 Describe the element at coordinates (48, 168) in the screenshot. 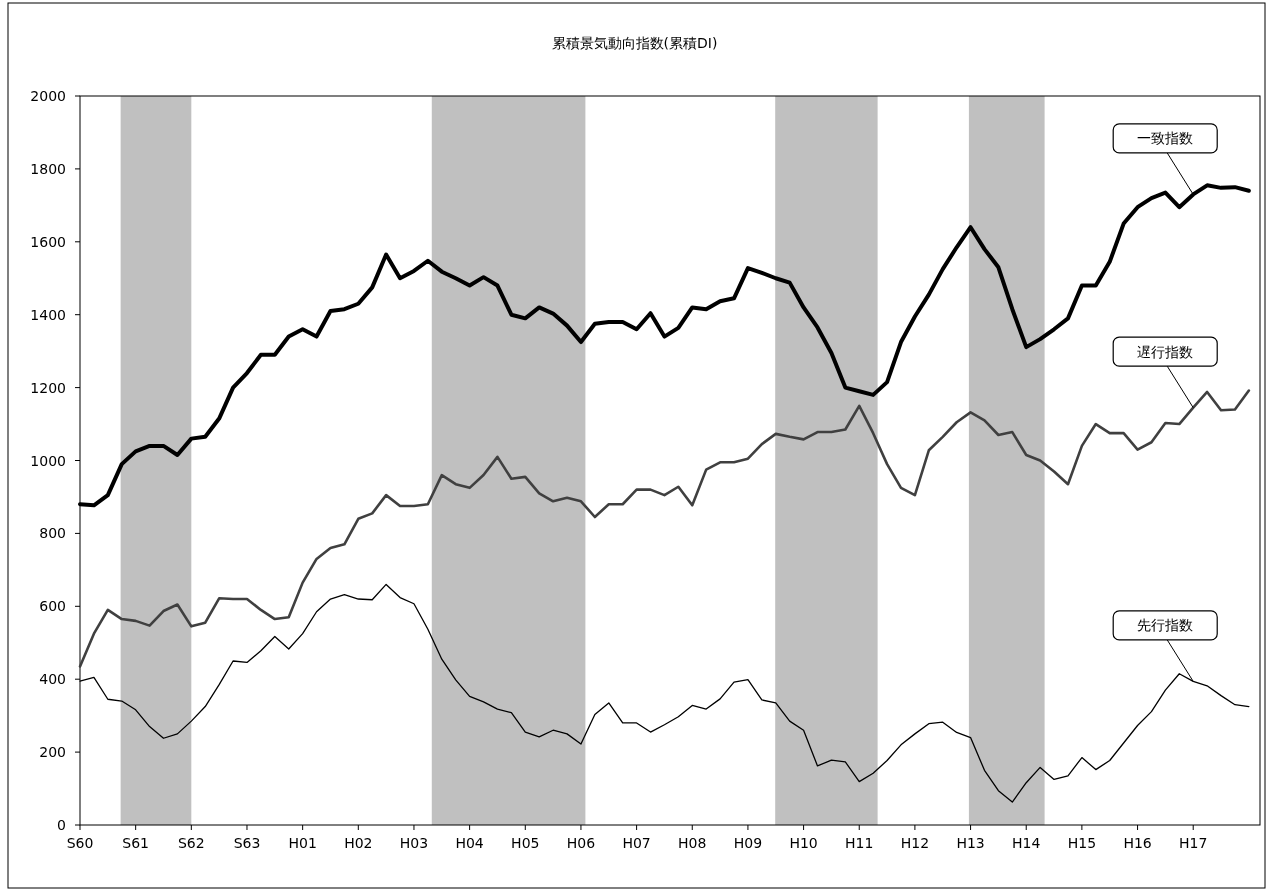

I see `y-tick-label: 1800` at that location.